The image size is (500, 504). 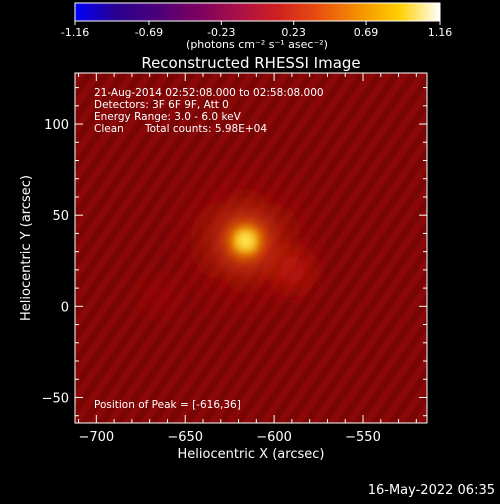 I want to click on y-tick-label: 100, so click(x=56, y=125).